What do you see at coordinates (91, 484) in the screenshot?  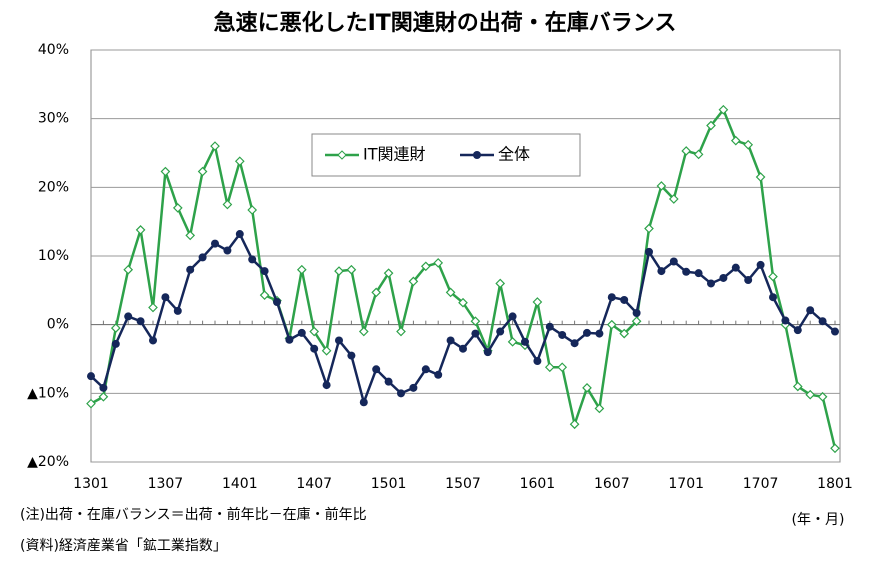 I see `x-tick-label: 1301` at bounding box center [91, 484].